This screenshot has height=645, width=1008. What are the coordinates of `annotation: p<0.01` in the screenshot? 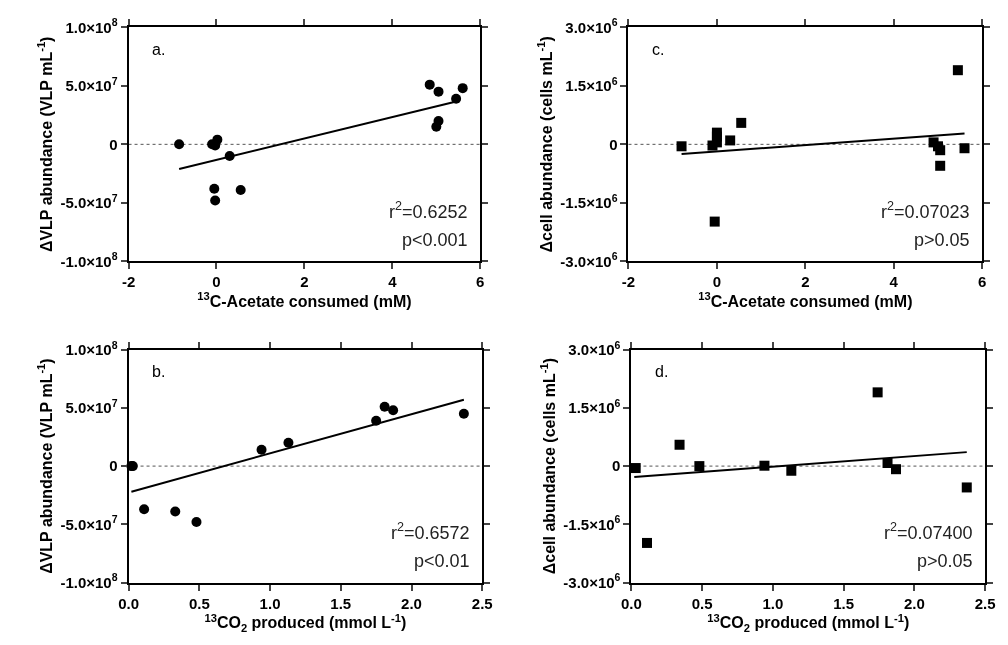 It's located at (442, 561).